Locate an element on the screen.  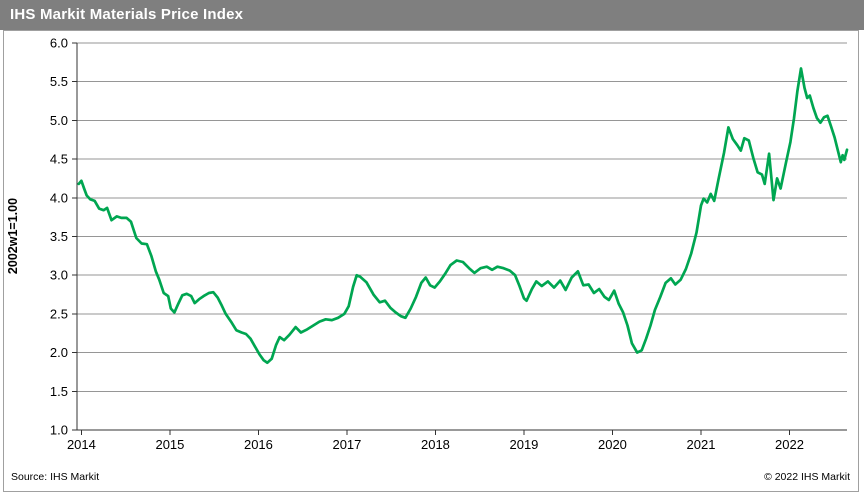
x-tick-label: 2020 is located at coordinates (612, 444).